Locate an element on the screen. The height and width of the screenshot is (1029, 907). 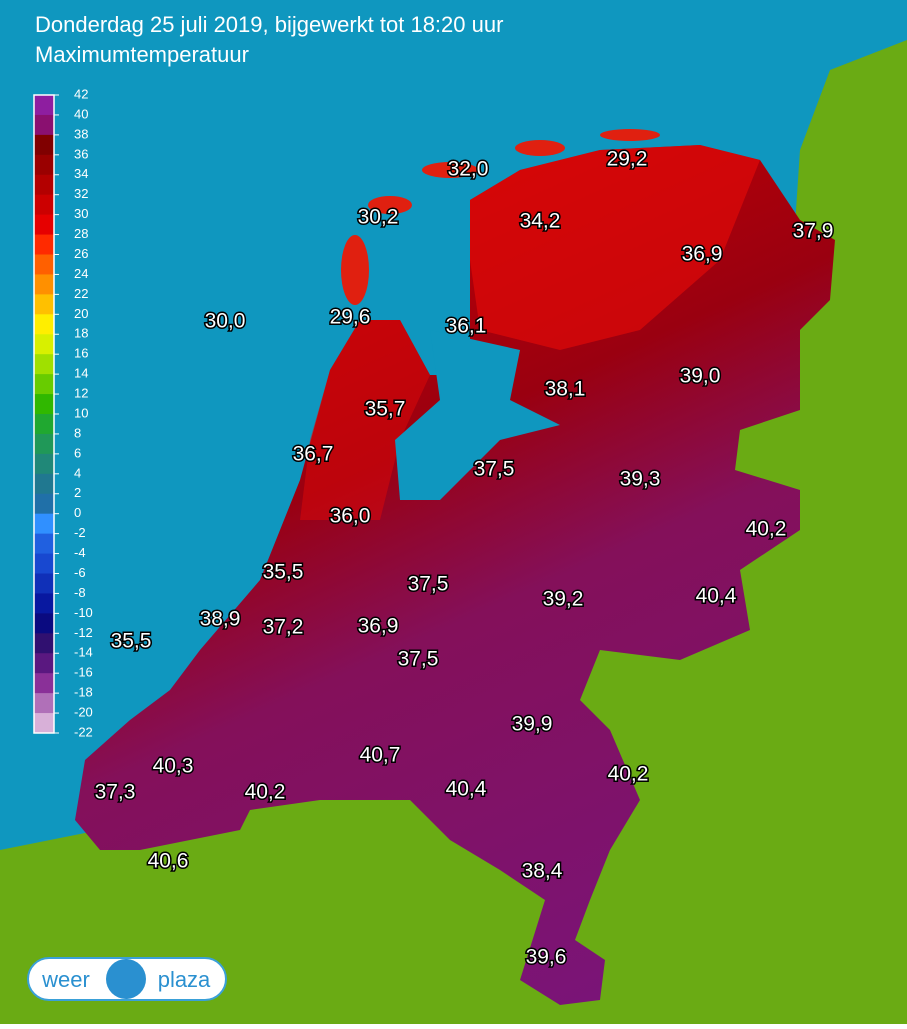
legend-label: -8 is located at coordinates (80, 592).